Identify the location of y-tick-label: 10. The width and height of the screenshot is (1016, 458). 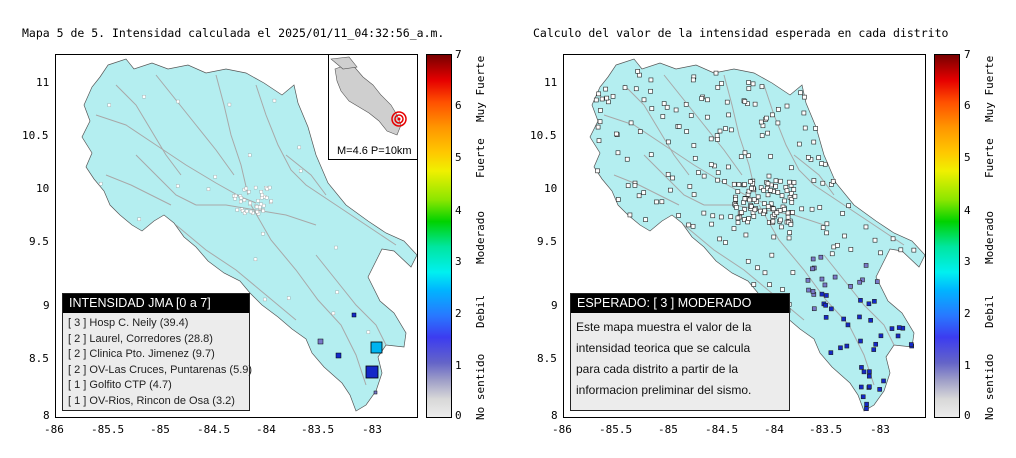
(43, 188).